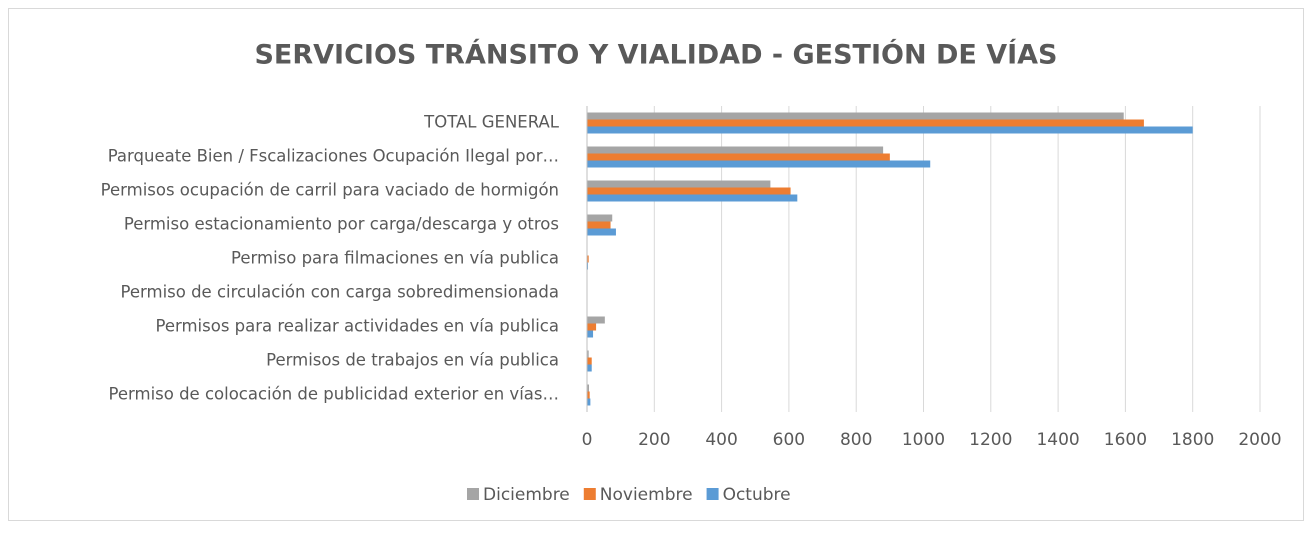 The image size is (1312, 533). I want to click on x-tick-label: 1000, so click(923, 440).